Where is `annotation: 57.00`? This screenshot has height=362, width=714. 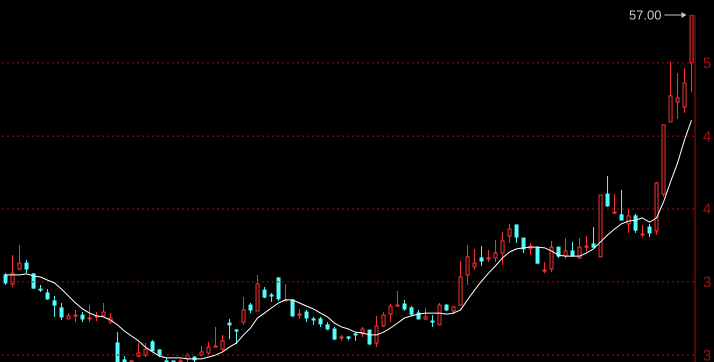
annotation: 57.00 is located at coordinates (645, 15).